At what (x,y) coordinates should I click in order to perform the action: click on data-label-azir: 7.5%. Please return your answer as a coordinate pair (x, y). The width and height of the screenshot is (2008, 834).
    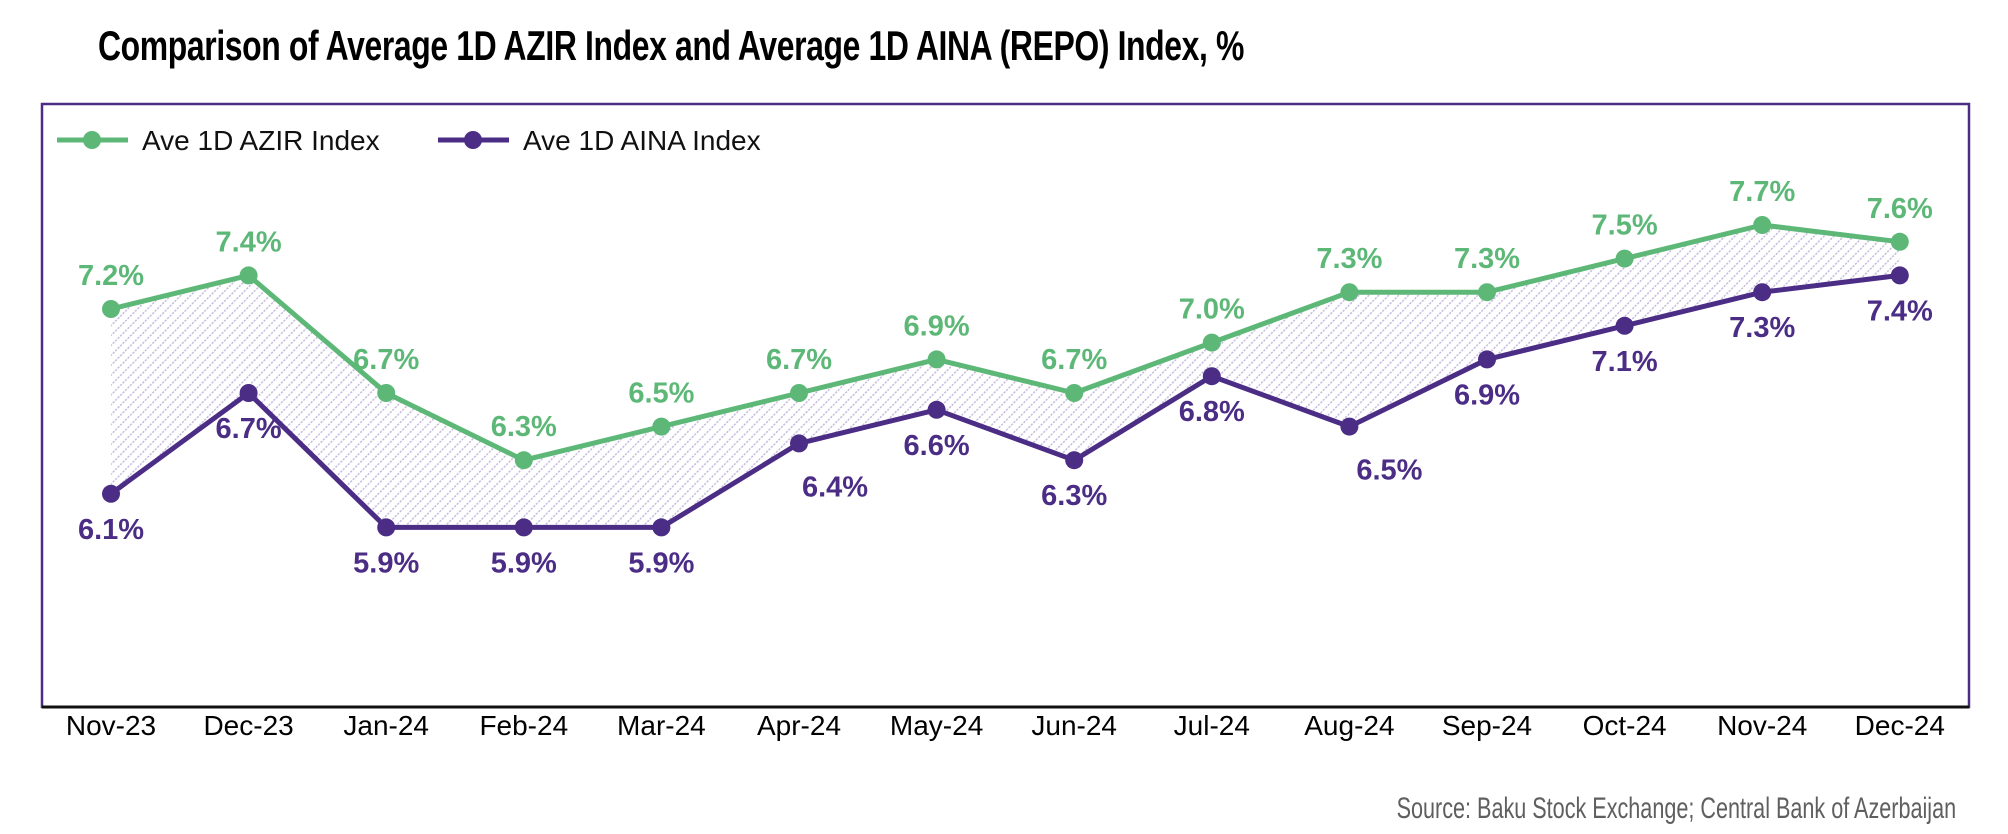
    Looking at the image, I should click on (1625, 226).